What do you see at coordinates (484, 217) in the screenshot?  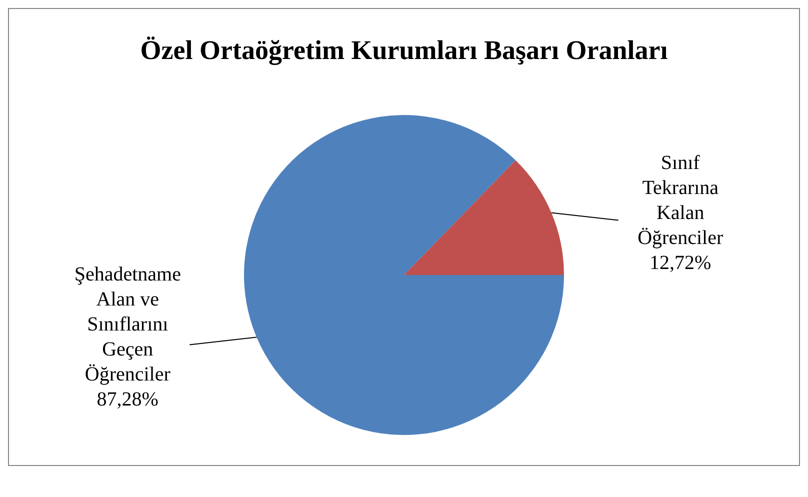 I see `pie-slice` at bounding box center [484, 217].